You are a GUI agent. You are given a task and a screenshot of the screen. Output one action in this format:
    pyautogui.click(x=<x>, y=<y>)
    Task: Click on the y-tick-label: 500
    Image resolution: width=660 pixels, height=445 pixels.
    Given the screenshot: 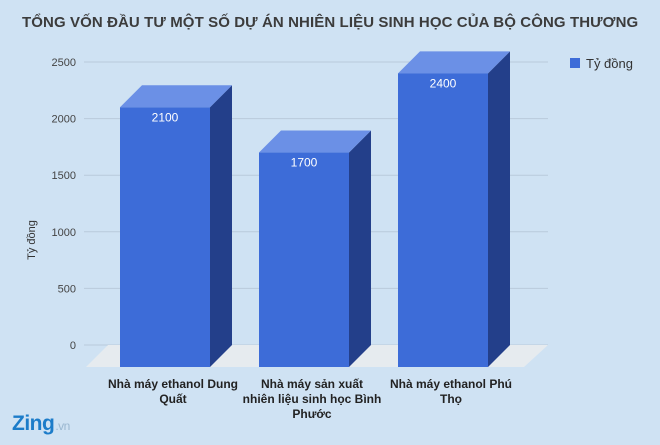 What is the action you would take?
    pyautogui.click(x=67, y=289)
    